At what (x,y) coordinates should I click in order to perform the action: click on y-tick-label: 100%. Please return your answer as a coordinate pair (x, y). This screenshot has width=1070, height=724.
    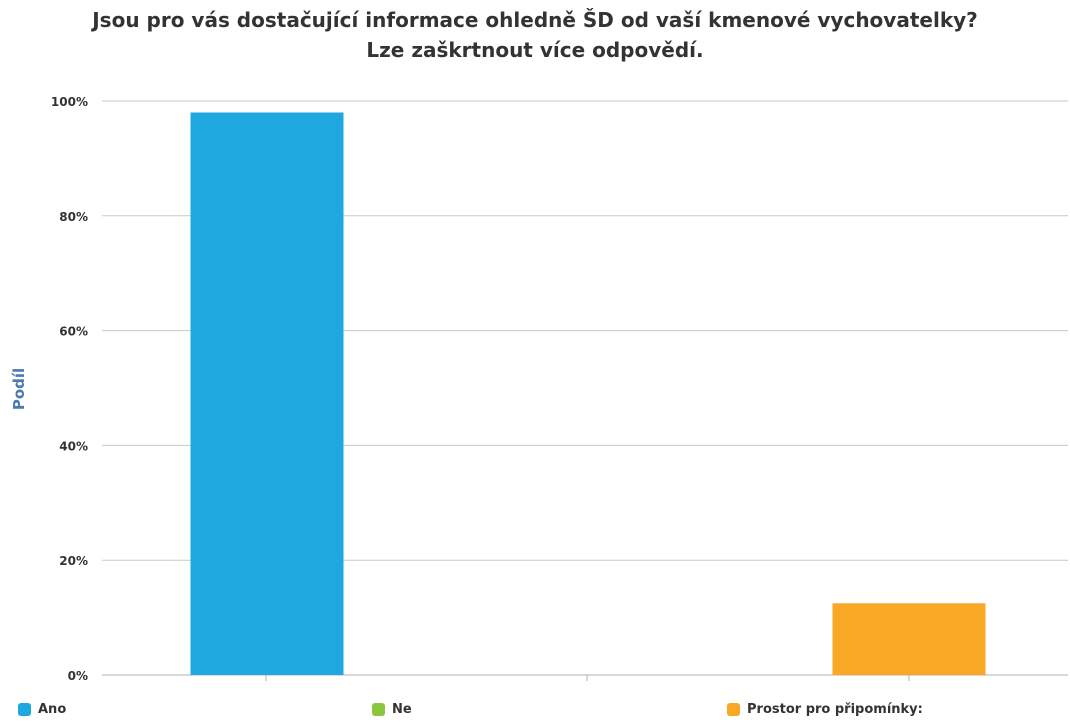
    Looking at the image, I should click on (69, 102).